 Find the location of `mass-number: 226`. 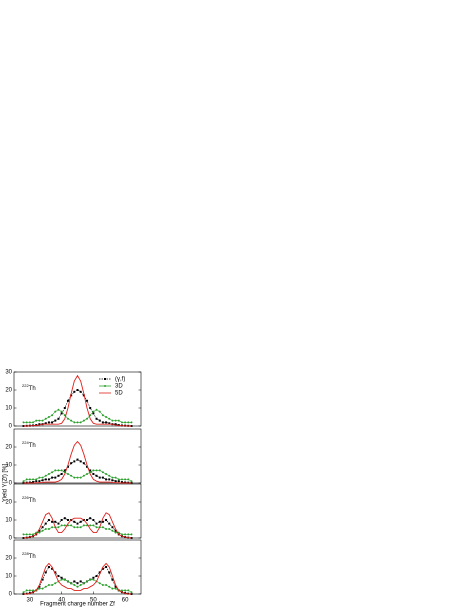

mass-number: 226 is located at coordinates (25, 497).